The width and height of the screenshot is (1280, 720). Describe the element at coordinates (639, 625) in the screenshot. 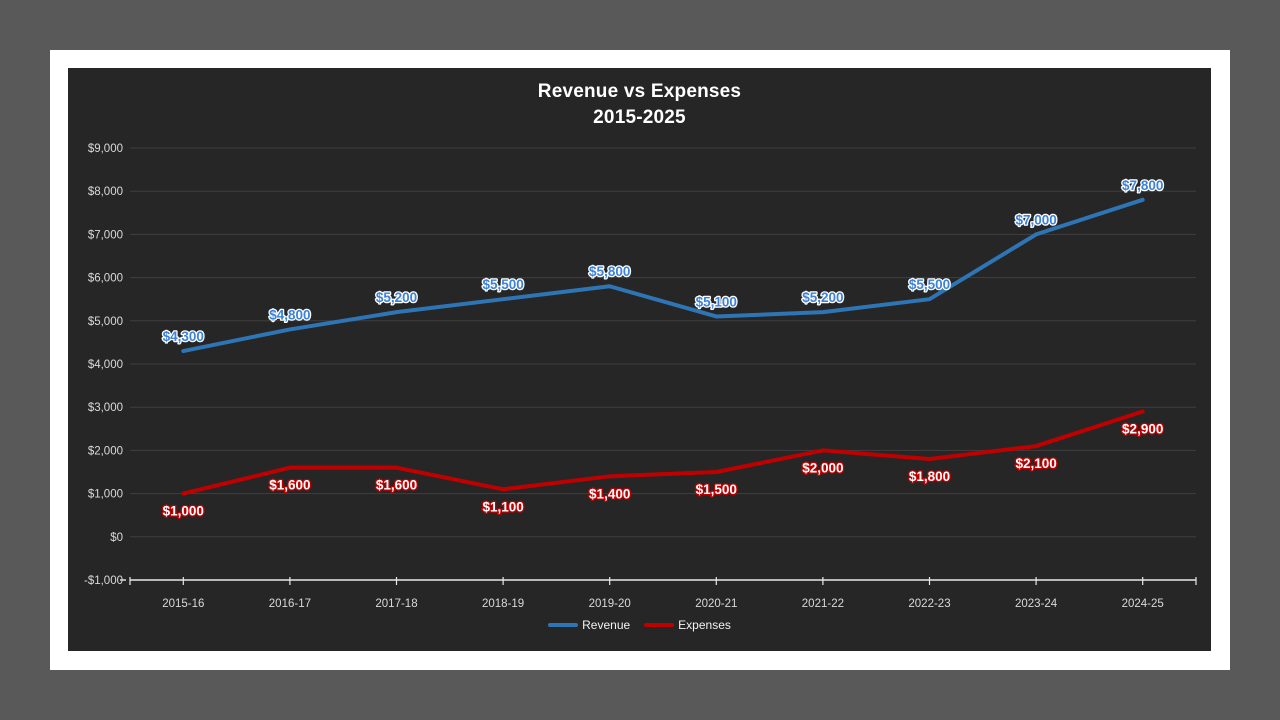

I see `chart-legend: Revenue Expenses` at that location.